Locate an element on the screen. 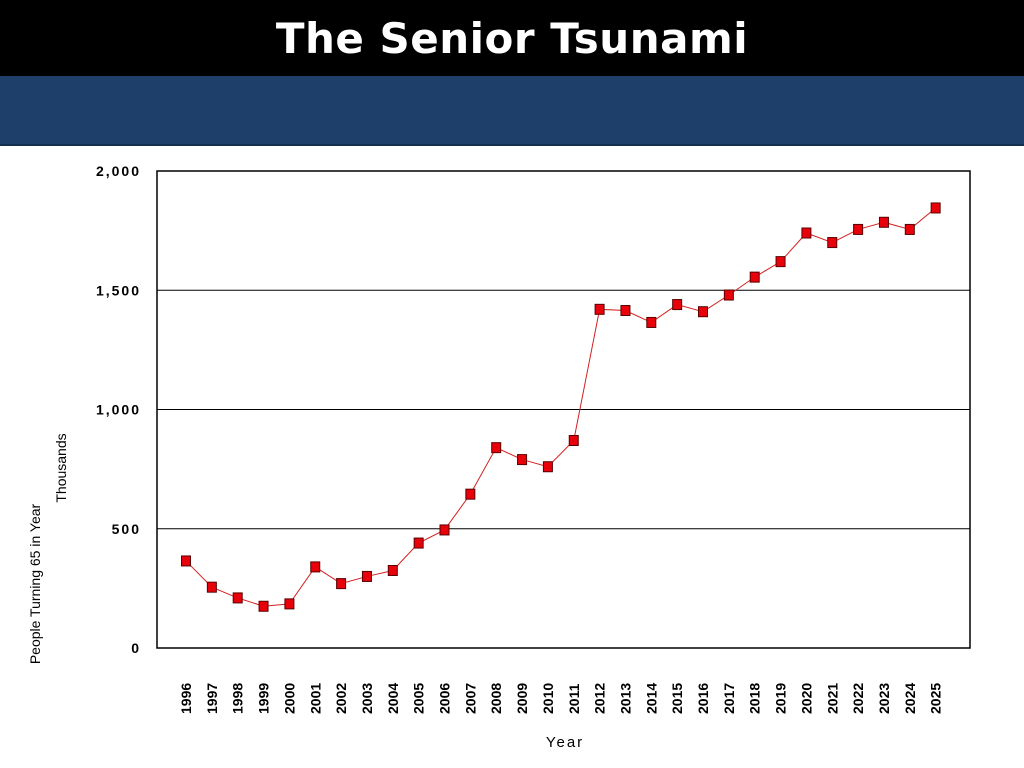  x-tick-label: 2004 is located at coordinates (393, 698).